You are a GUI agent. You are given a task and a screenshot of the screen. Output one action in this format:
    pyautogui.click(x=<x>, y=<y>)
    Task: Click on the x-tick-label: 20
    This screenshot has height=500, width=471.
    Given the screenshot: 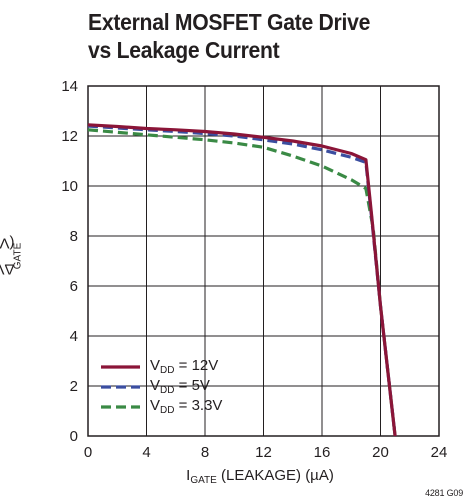 What is the action you would take?
    pyautogui.click(x=380, y=452)
    